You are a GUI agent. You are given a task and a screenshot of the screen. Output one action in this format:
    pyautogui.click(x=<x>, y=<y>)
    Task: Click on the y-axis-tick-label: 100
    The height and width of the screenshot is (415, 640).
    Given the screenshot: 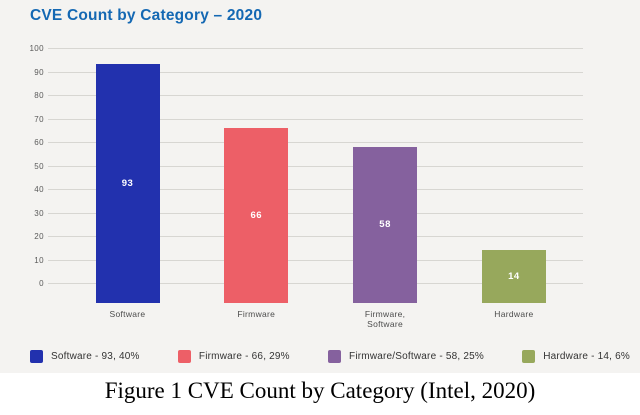 What is the action you would take?
    pyautogui.click(x=36, y=48)
    